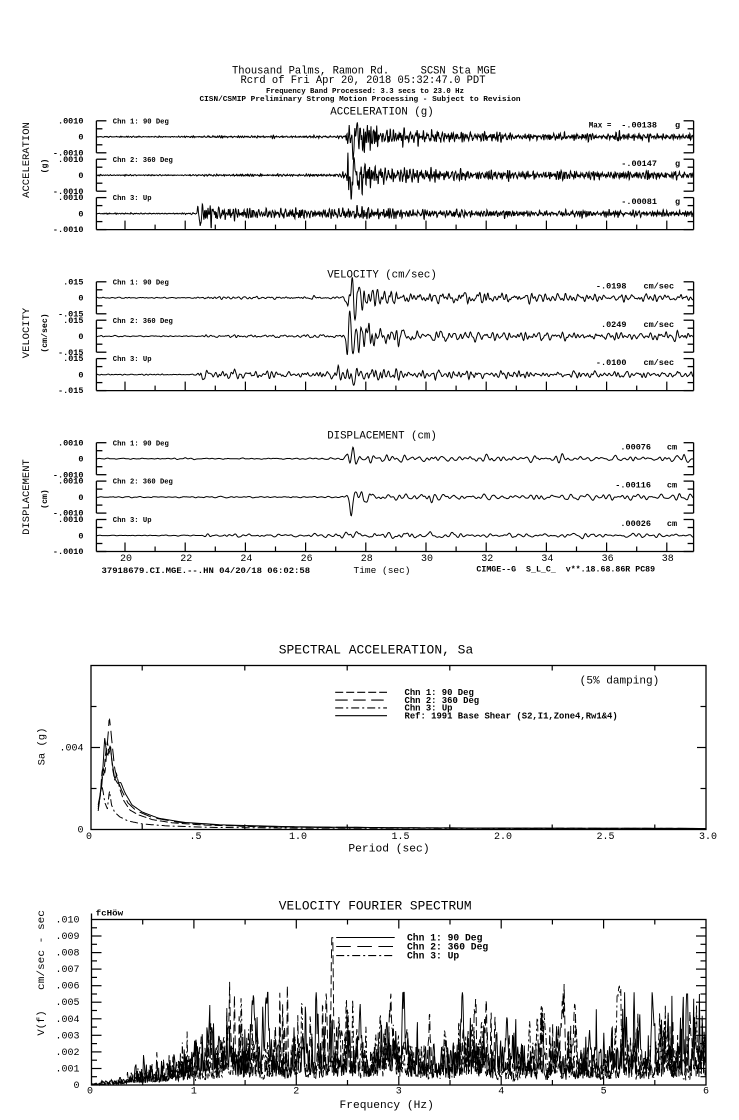  What do you see at coordinates (382, 570) in the screenshot?
I see `svg-text: Time (sec)` at bounding box center [382, 570].